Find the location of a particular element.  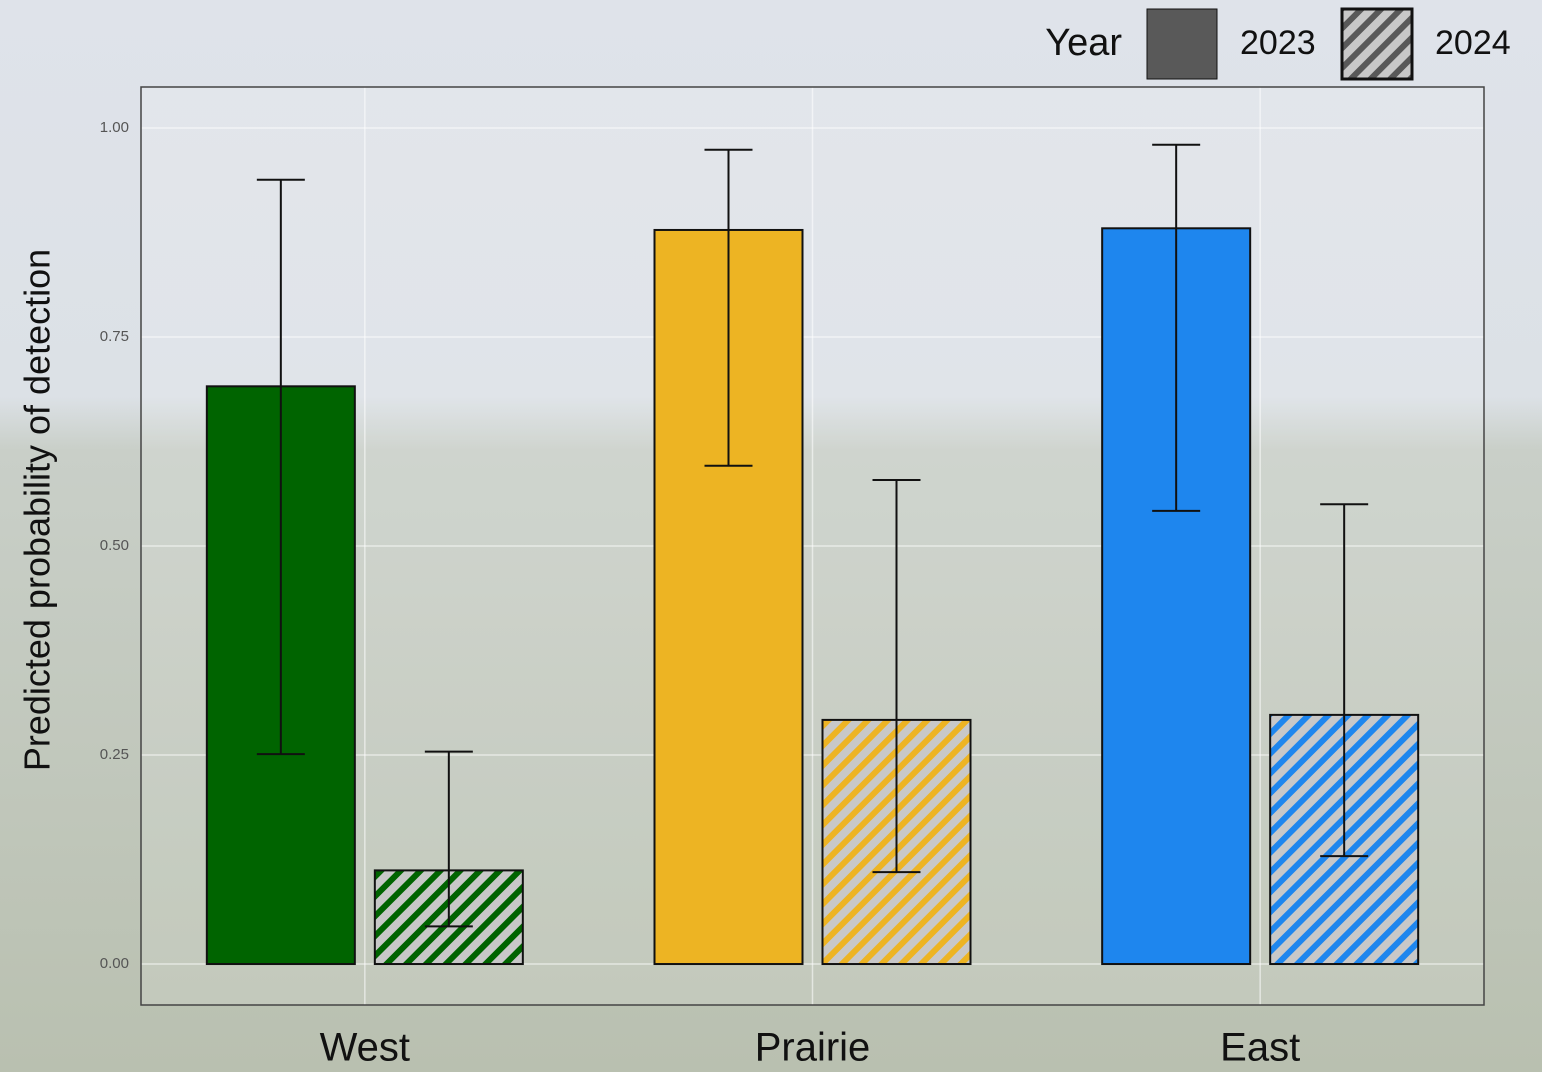

x-tick-label: West is located at coordinates (365, 1048).